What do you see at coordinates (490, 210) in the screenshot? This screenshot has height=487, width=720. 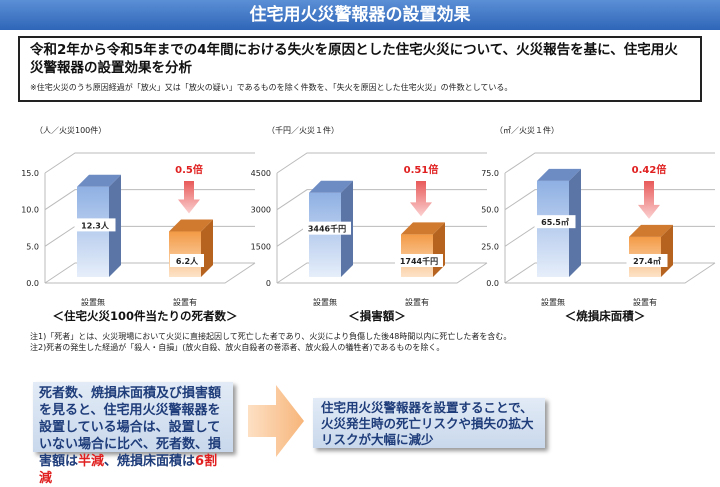 I see `y-tick-label: 50.0` at bounding box center [490, 210].